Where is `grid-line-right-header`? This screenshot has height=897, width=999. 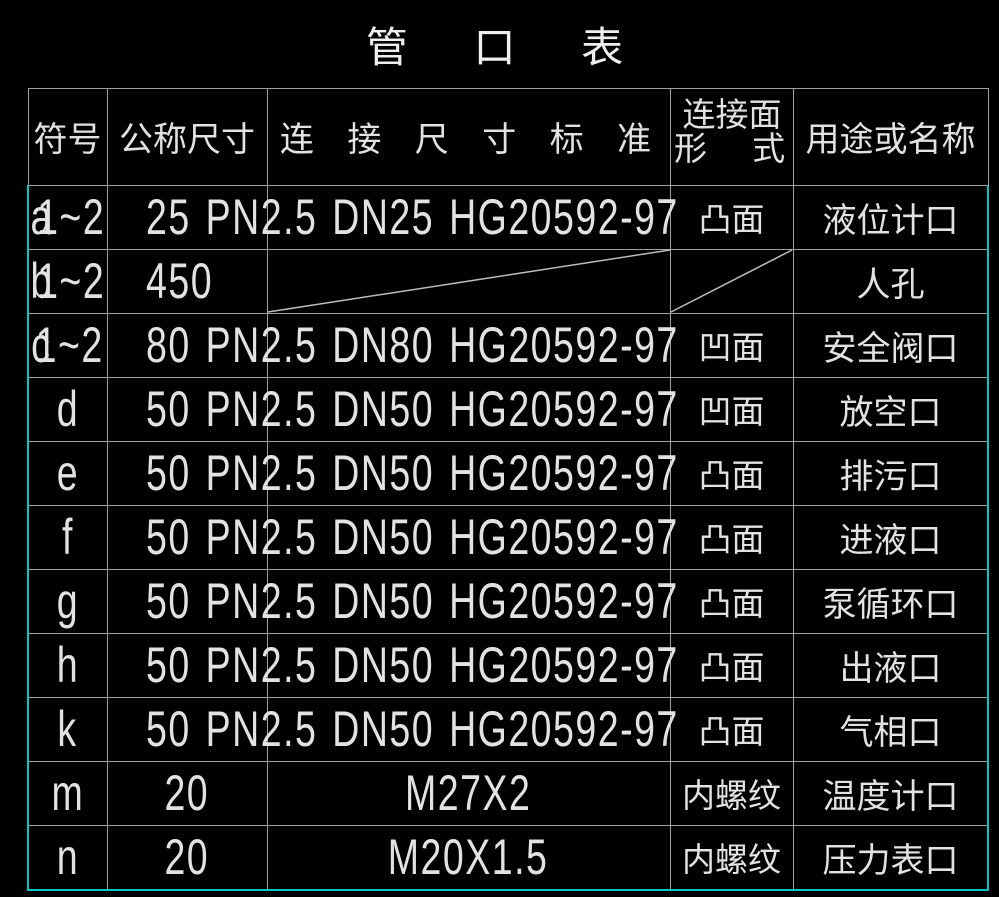
grid-line-right-header is located at coordinates (988, 136).